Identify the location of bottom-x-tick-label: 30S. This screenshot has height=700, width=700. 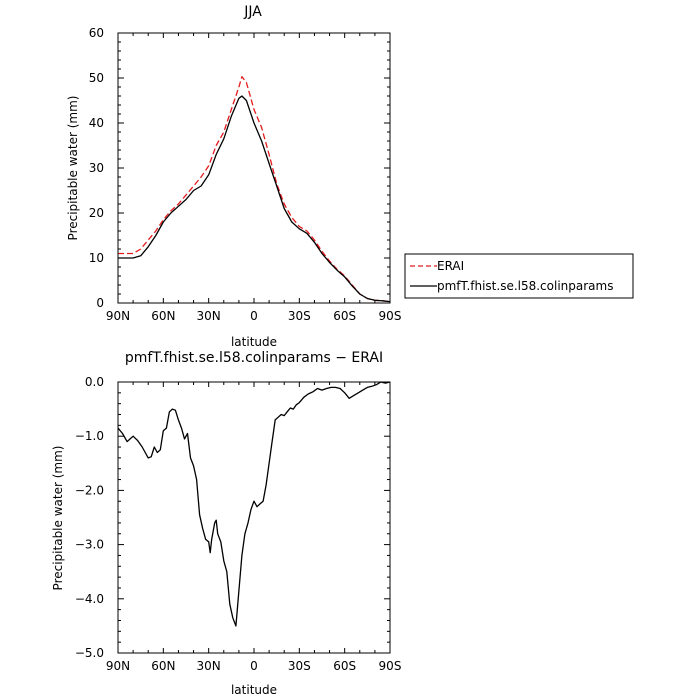
(299, 666).